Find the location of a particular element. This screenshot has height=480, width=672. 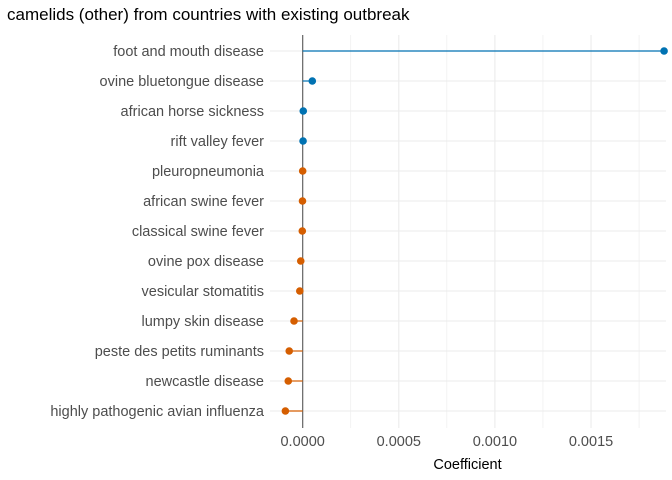

y-tick-label: newcastle disease is located at coordinates (205, 382).